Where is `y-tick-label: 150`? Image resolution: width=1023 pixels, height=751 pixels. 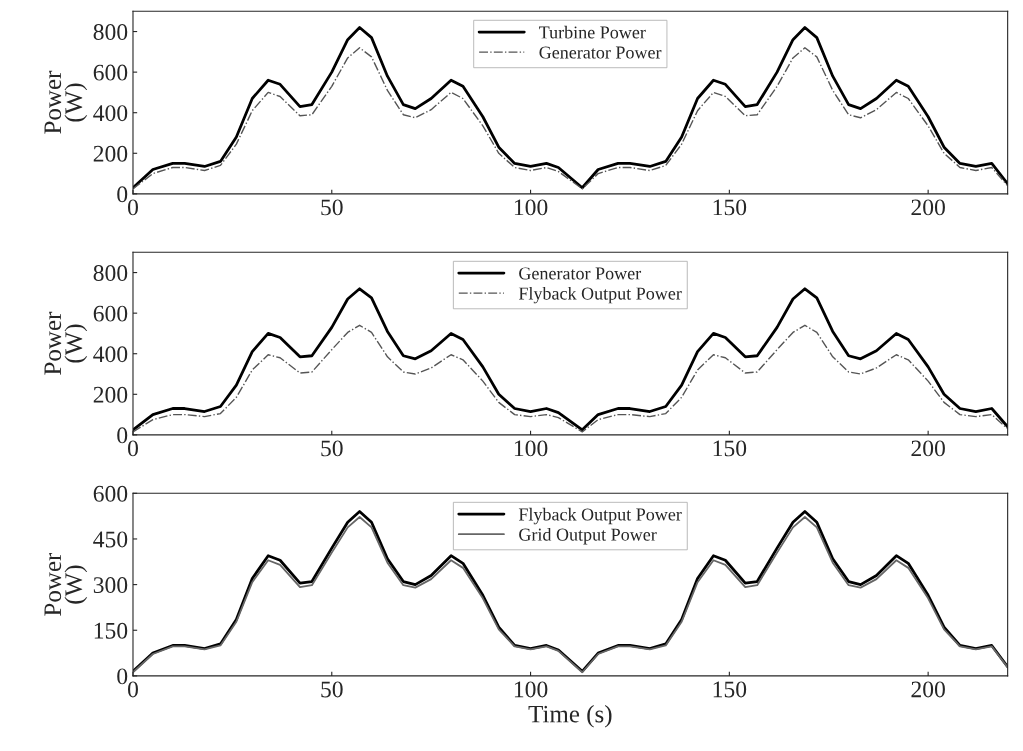
y-tick-label: 150 is located at coordinates (111, 630).